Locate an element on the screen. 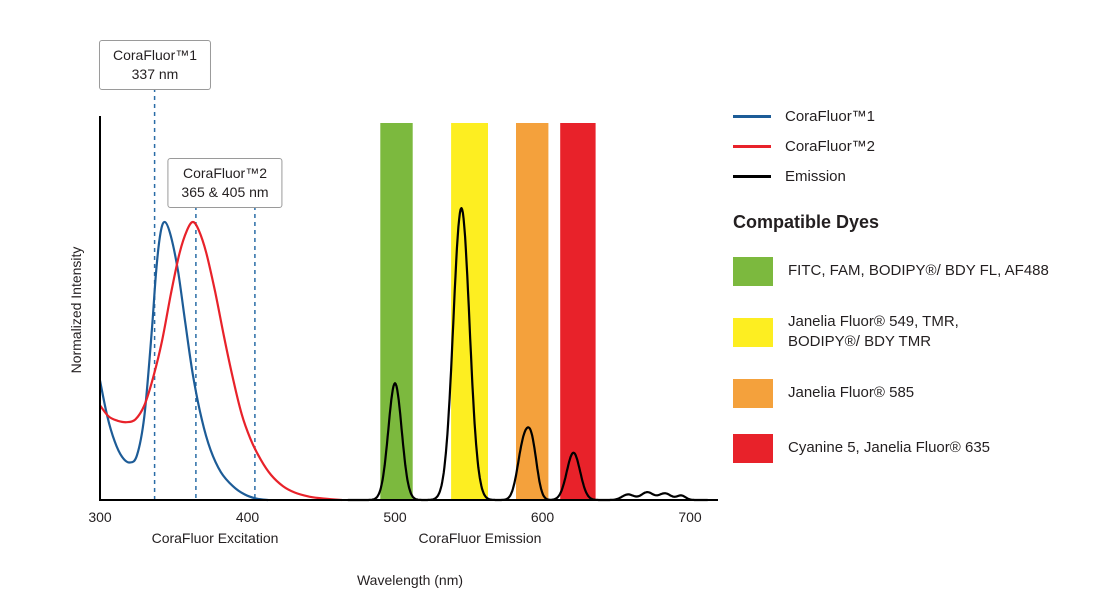 This screenshot has width=1110, height=612. callout-corafluor2-wavelength: 365 & 405 nm is located at coordinates (225, 191).